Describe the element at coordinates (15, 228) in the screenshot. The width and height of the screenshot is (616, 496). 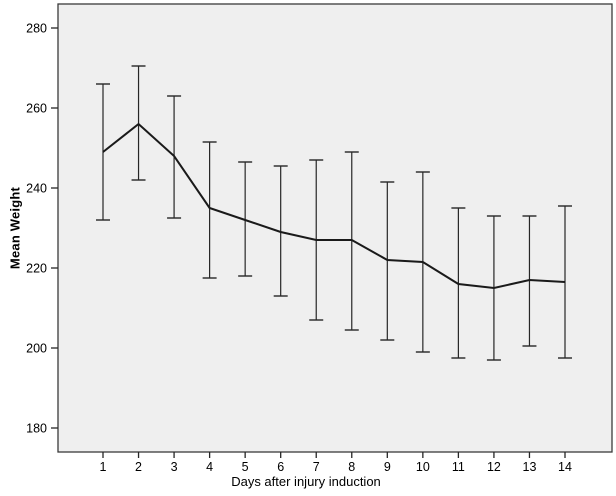
I see `y-axis-title: Mean Weight` at that location.